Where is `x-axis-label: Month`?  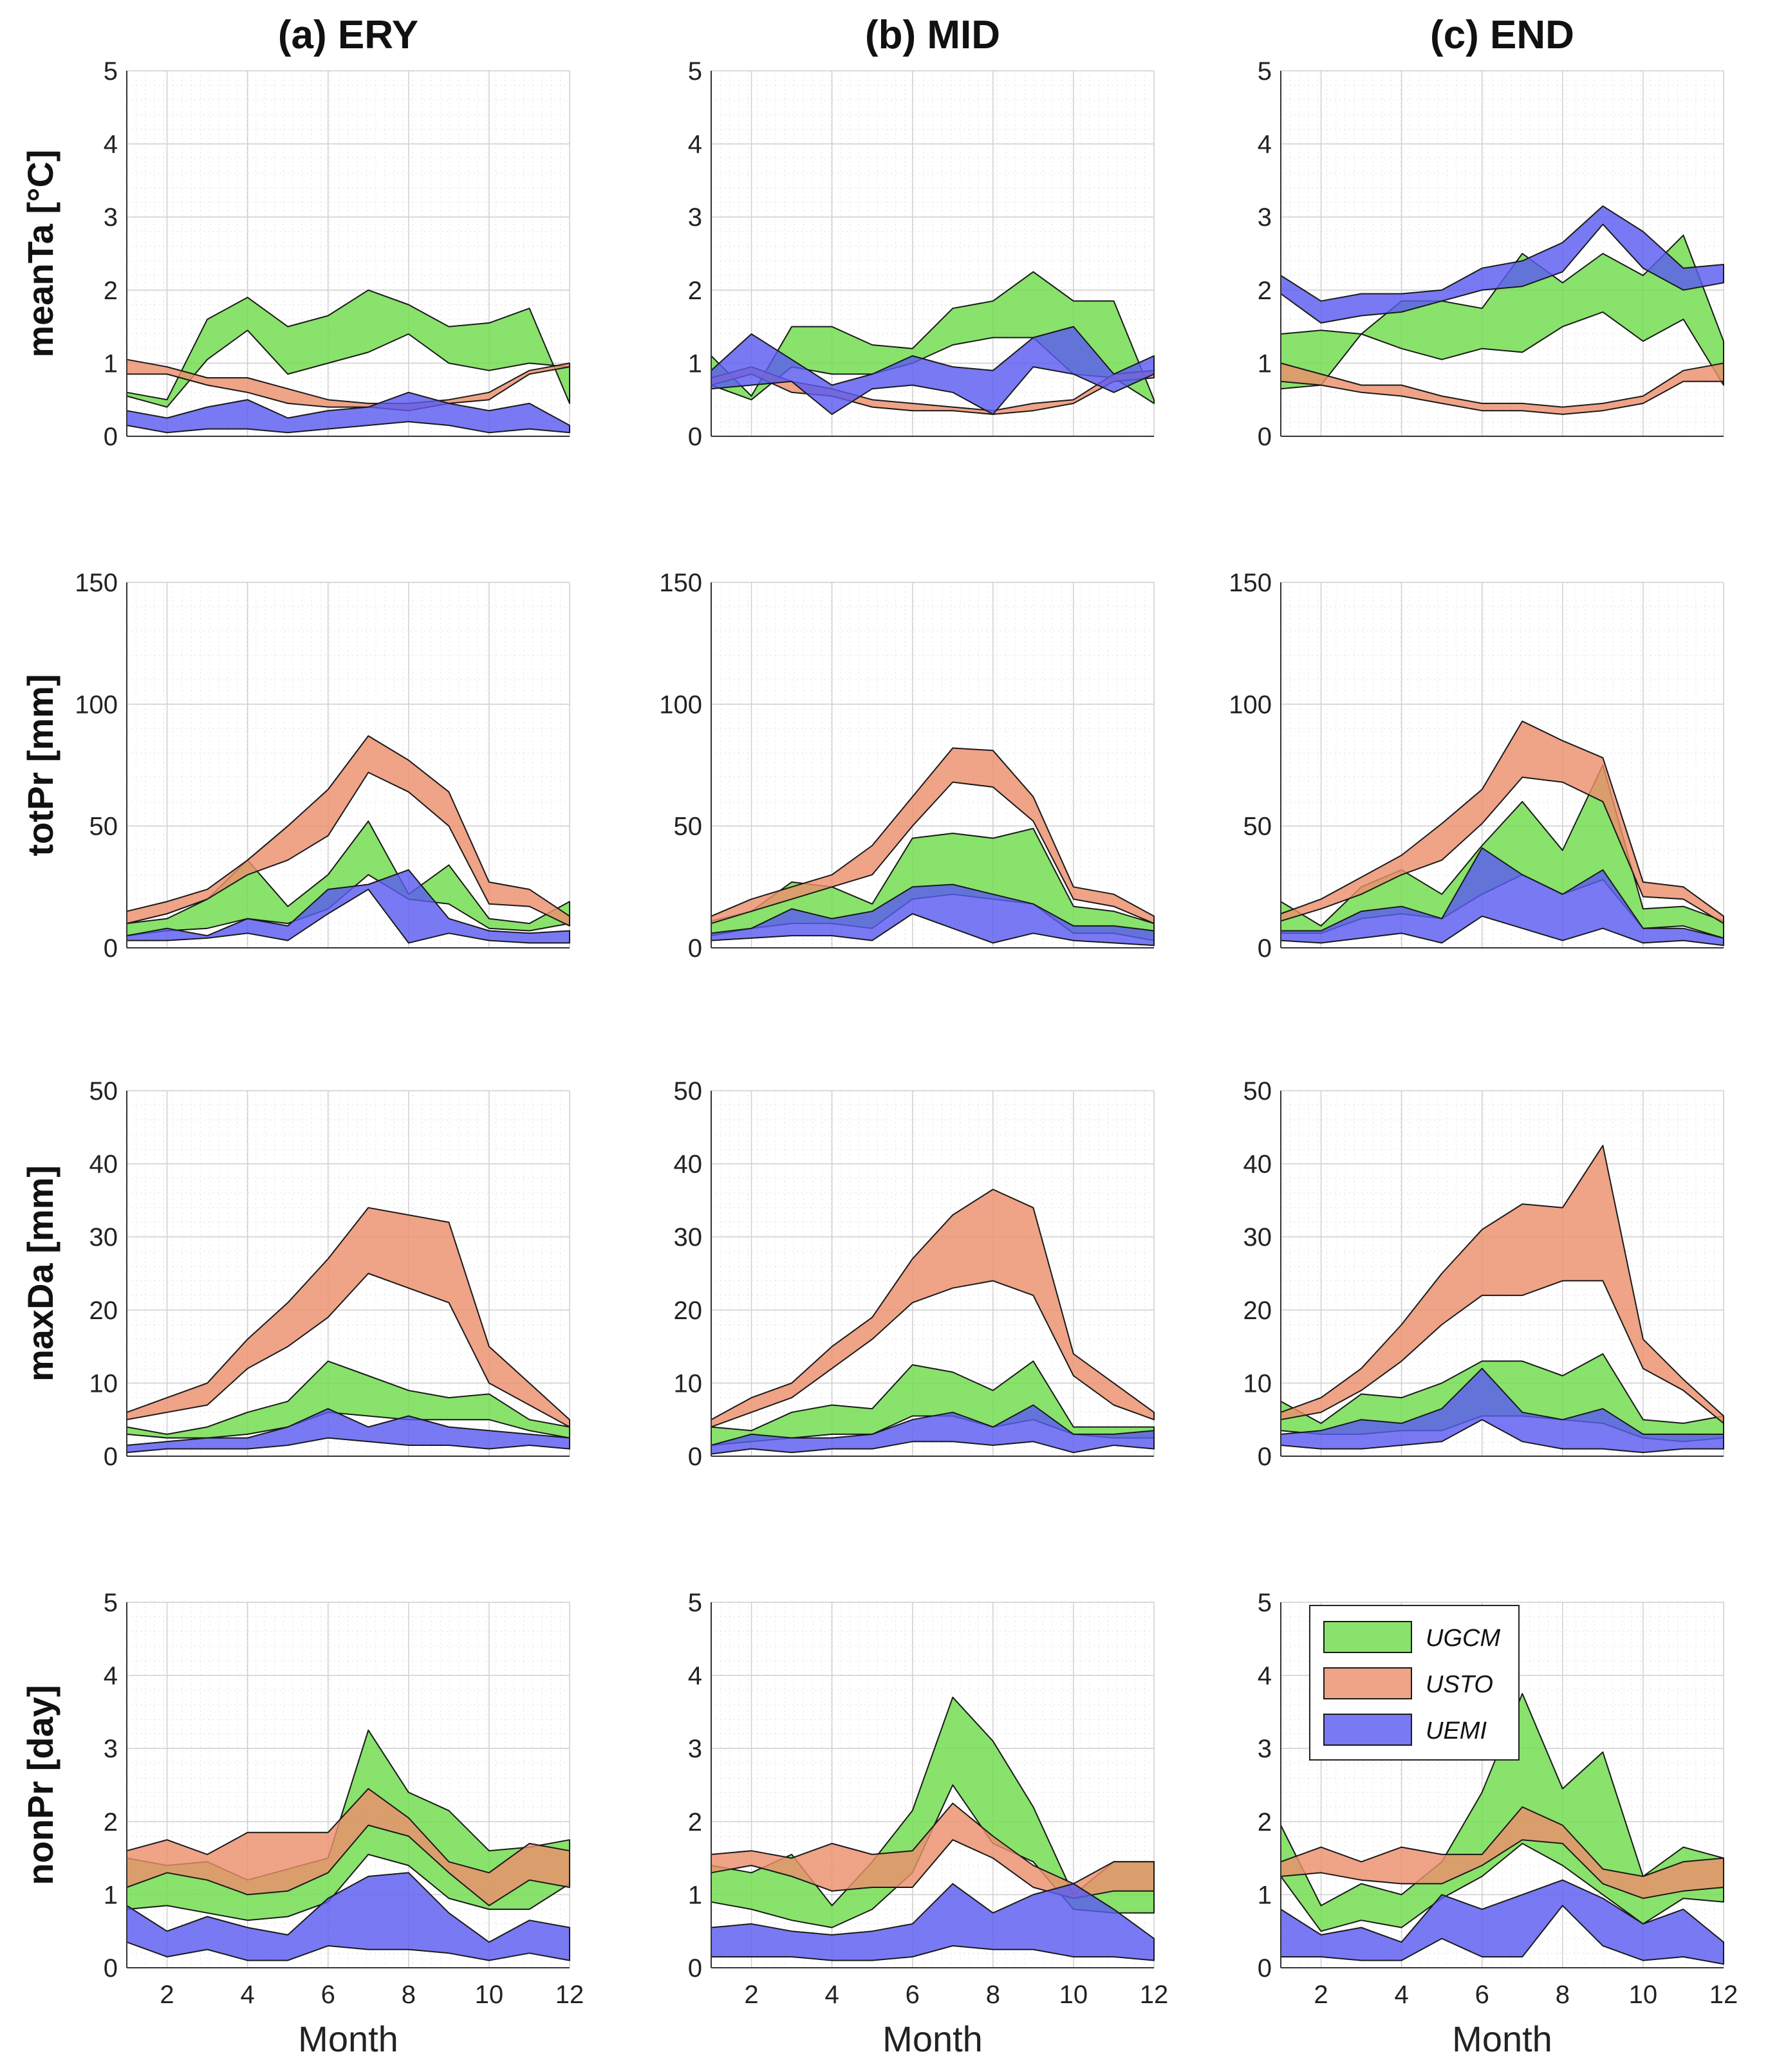
x-axis-label: Month is located at coordinates (1502, 2039).